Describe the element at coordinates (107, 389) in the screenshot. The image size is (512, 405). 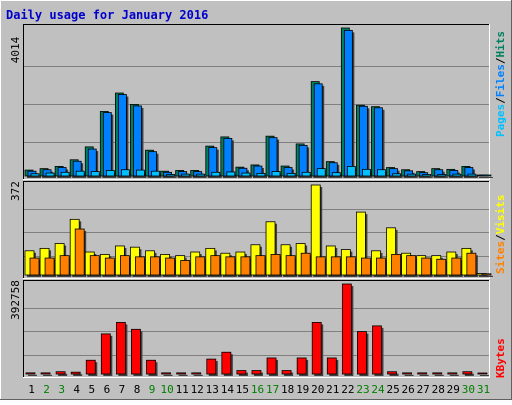
I see `day-label: 6` at that location.